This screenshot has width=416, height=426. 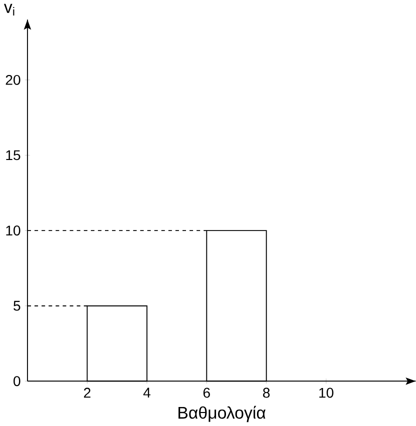 What do you see at coordinates (146, 393) in the screenshot?
I see `x-tick-label: 4` at bounding box center [146, 393].